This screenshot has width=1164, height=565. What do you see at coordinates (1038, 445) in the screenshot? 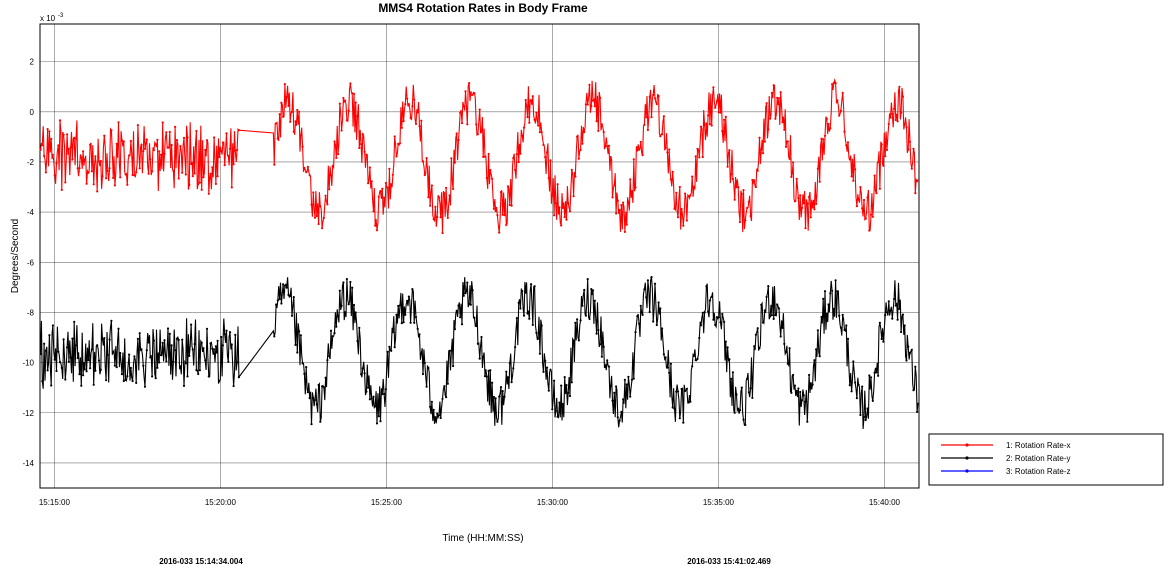
I see `legend-entry-1: 1: Rotation Rate-x` at bounding box center [1038, 445].